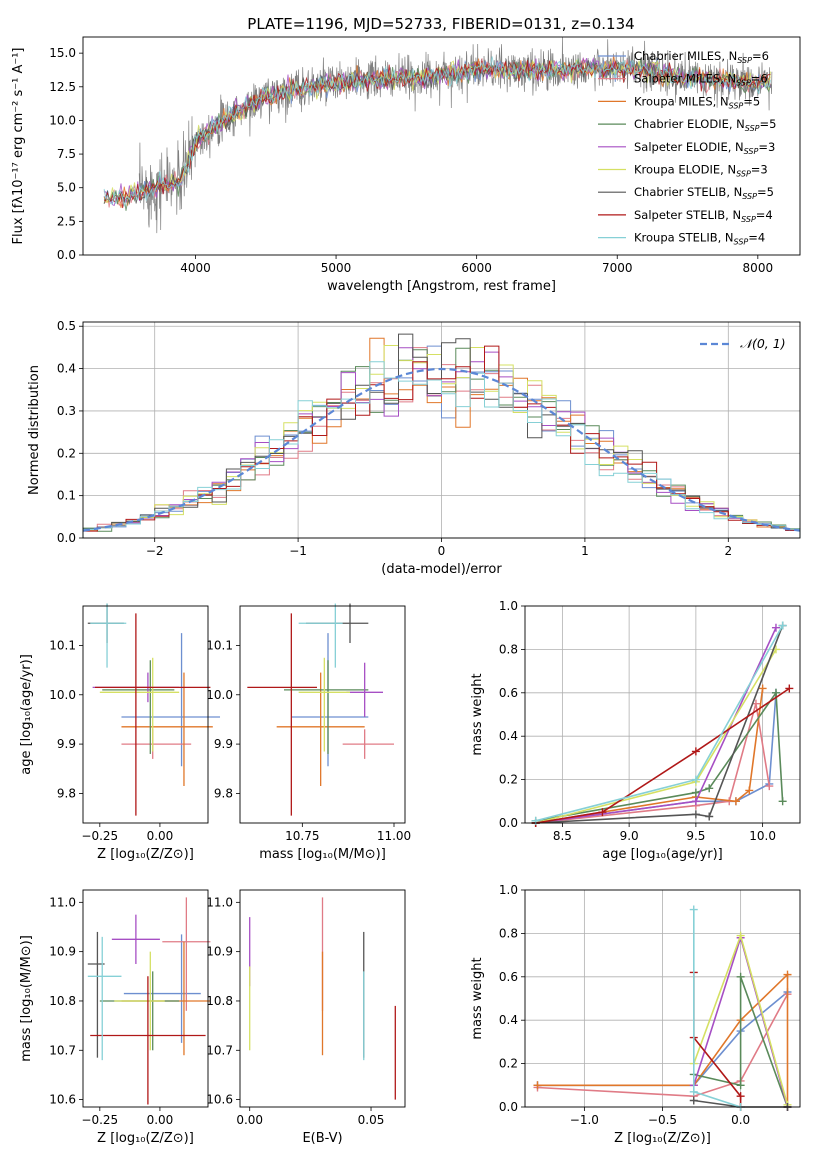 The width and height of the screenshot is (819, 1170). I want to click on x-tick-label: 10.75, so click(302, 836).